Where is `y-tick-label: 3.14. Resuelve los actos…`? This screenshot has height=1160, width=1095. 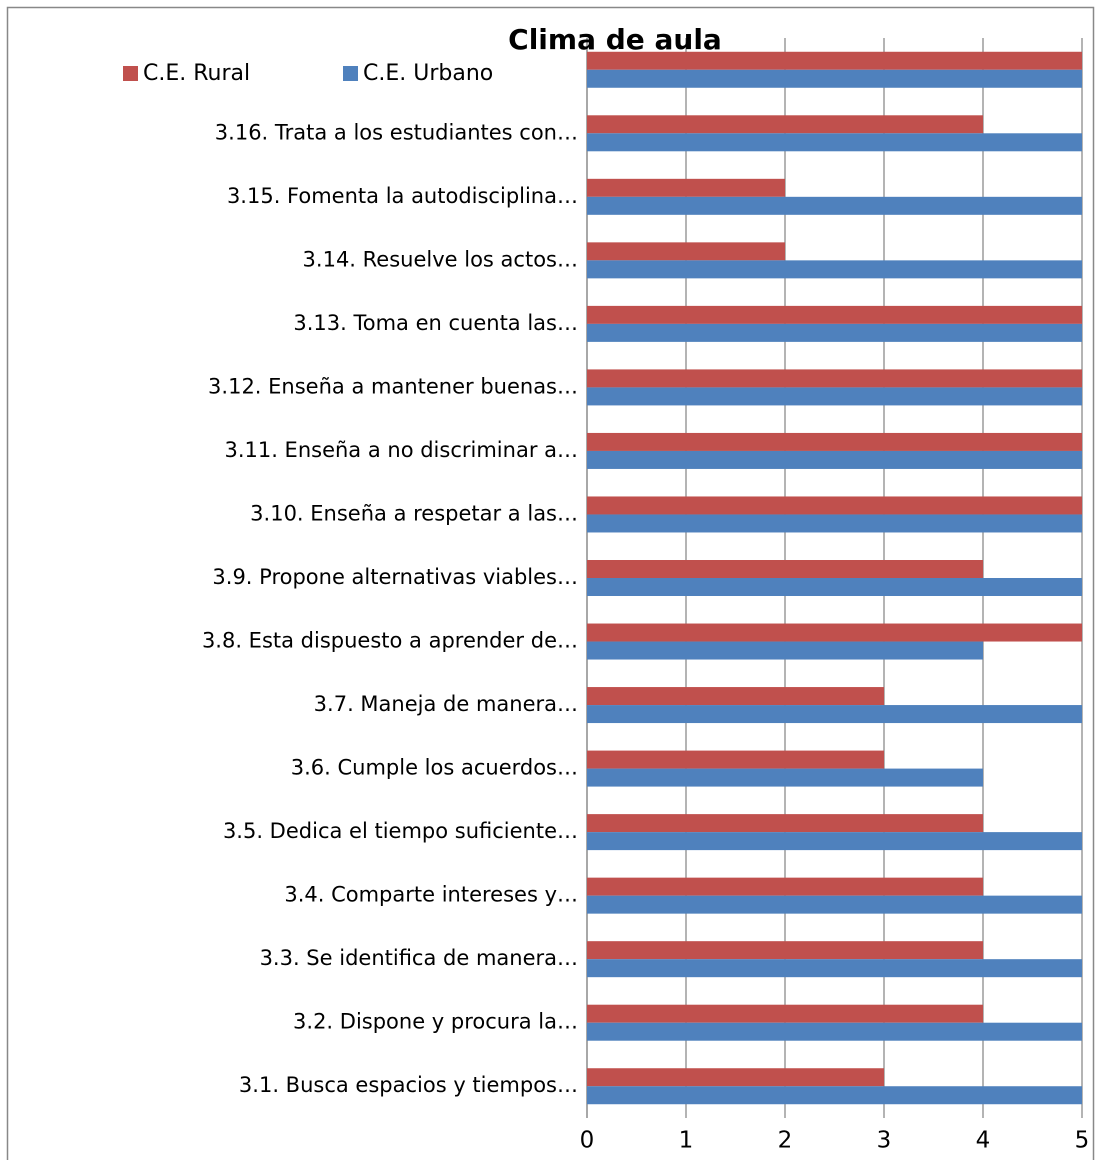 y-tick-label: 3.14. Resuelve los actos… is located at coordinates (440, 259).